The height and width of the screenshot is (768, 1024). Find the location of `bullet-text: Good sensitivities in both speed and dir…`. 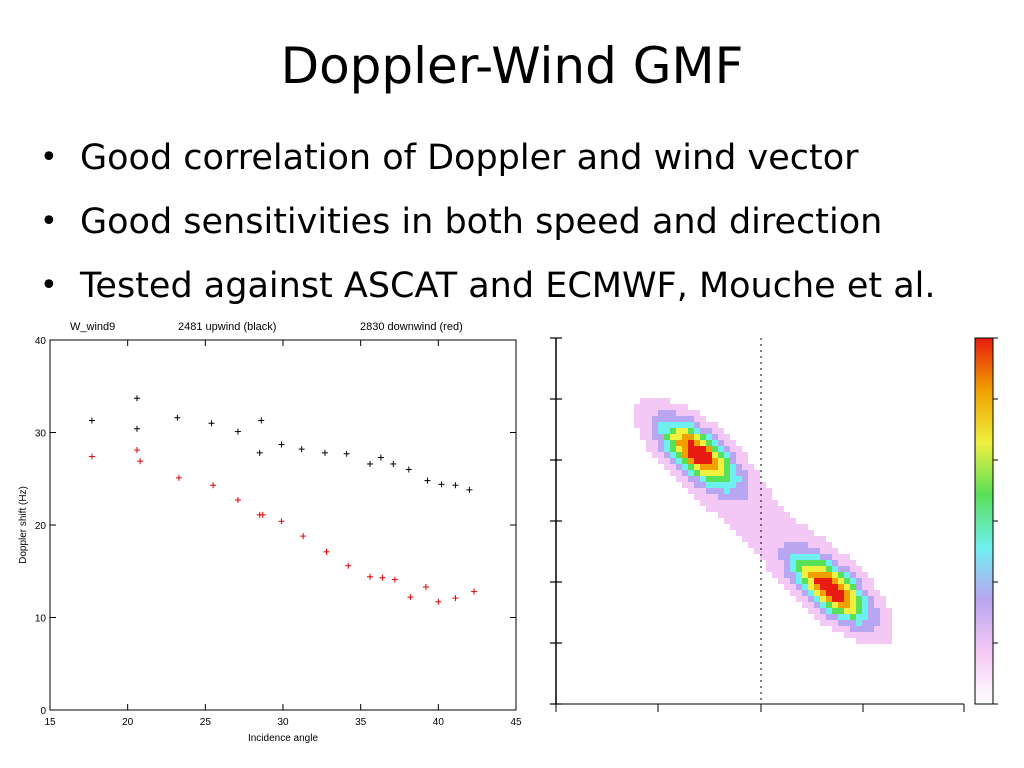

bullet-text: Good sensitivities in both speed and dir… is located at coordinates (481, 222).